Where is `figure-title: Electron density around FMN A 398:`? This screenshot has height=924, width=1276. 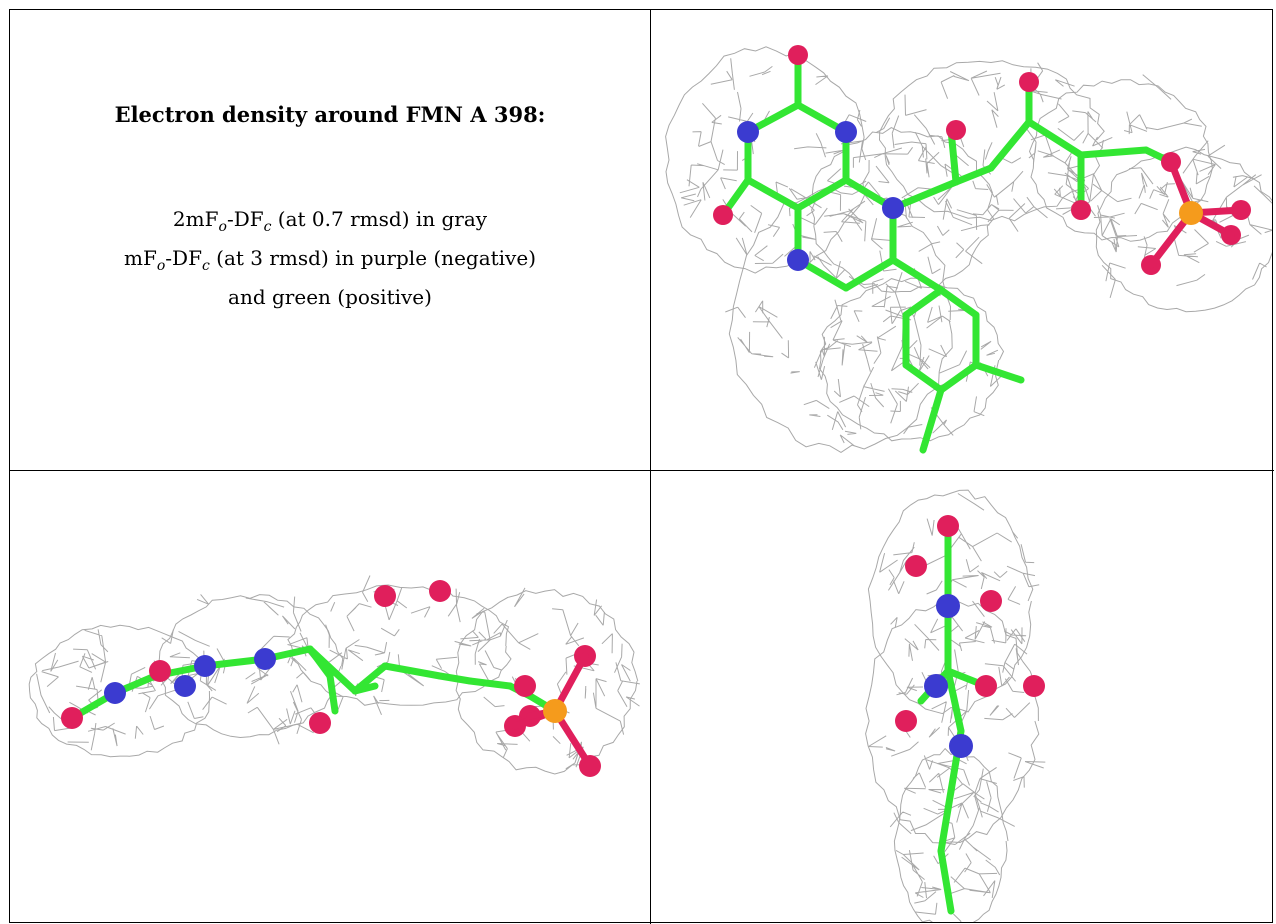
figure-title: Electron density around FMN A 398: is located at coordinates (330, 114).